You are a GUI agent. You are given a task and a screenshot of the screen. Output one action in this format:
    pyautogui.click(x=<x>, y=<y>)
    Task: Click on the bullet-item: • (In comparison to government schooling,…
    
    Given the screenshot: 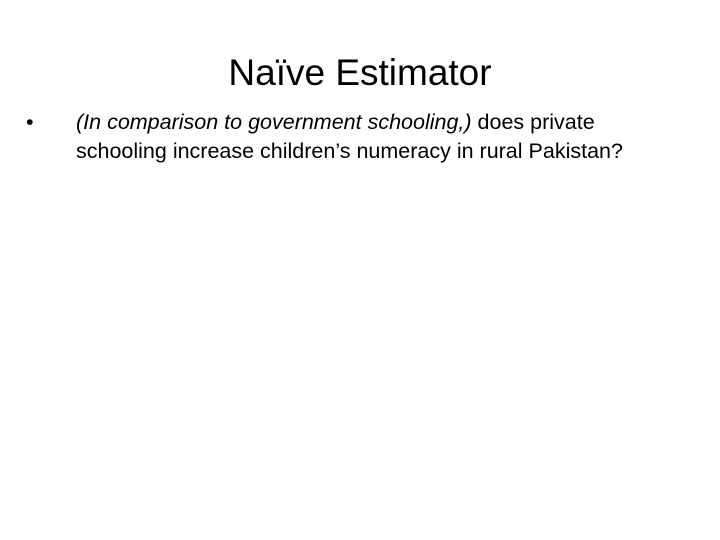 What is the action you would take?
    pyautogui.click(x=344, y=137)
    